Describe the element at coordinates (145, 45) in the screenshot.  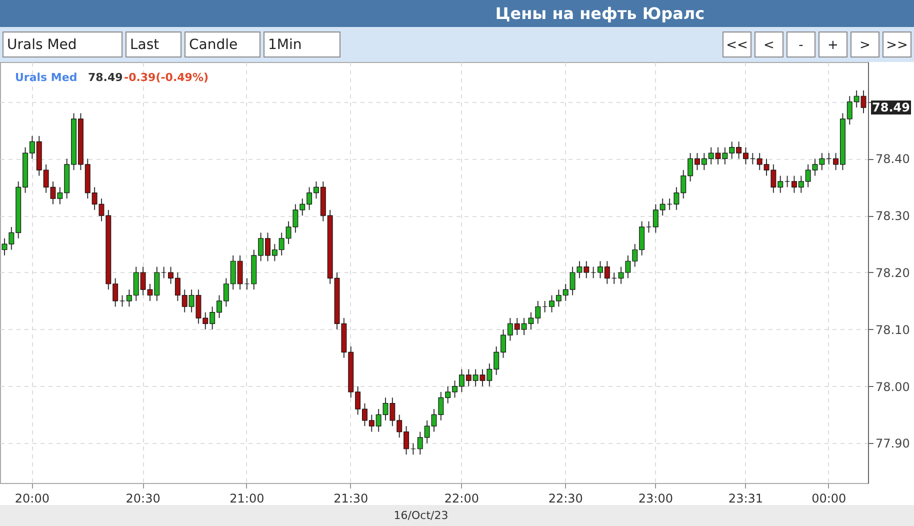
I see `text: Last` at that location.